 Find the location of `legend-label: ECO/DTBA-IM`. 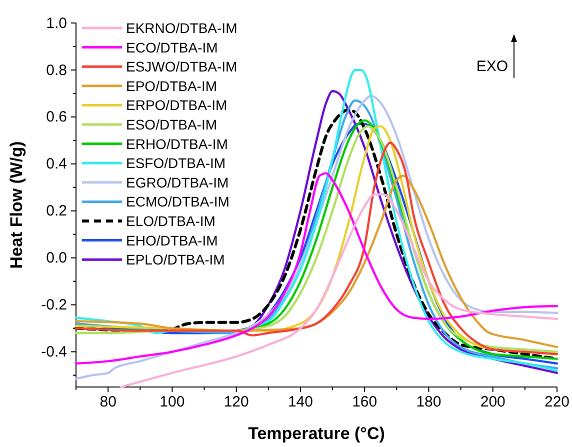

legend-label: ECO/DTBA-IM is located at coordinates (172, 47).